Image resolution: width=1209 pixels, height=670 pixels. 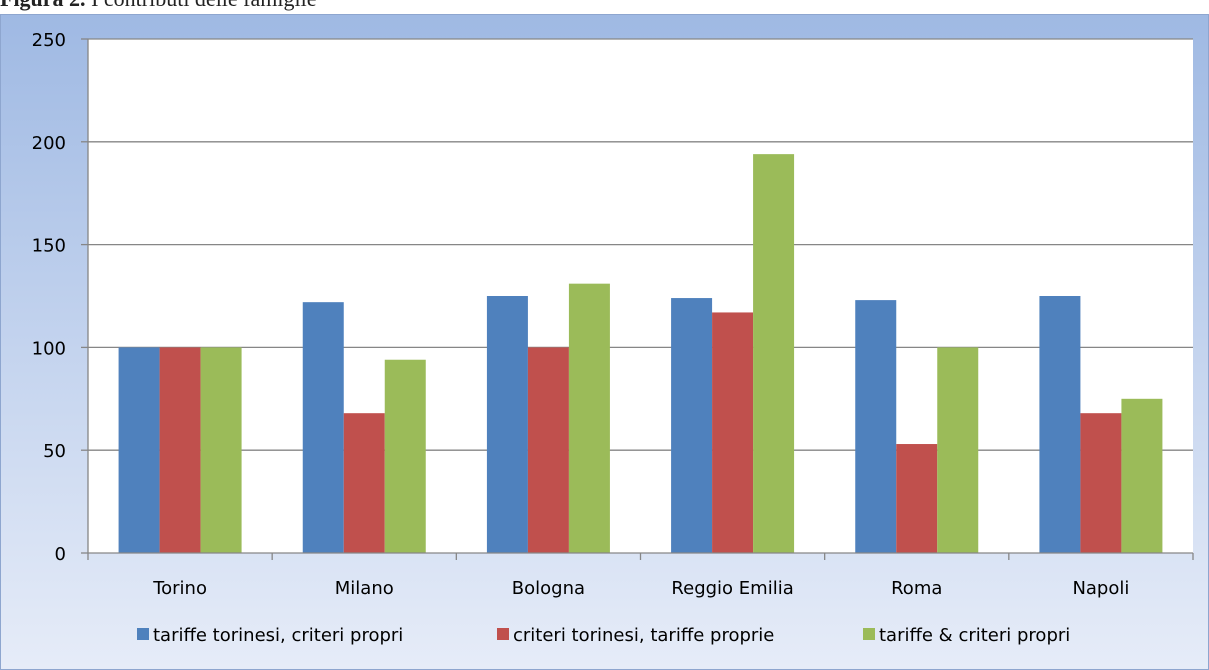 I want to click on y-tick-label: 50, so click(x=54, y=451).